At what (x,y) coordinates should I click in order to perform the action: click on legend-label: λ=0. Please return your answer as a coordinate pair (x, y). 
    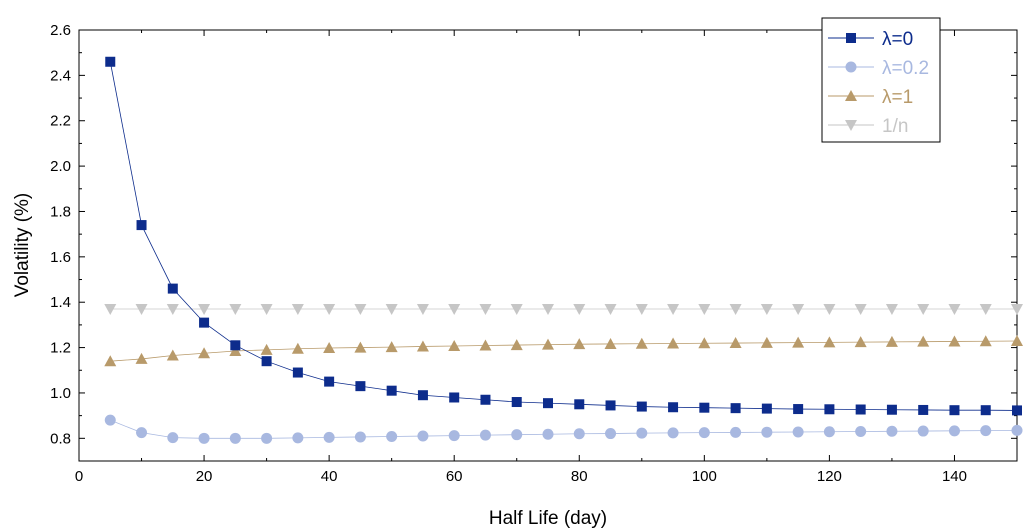
    Looking at the image, I should click on (897, 39).